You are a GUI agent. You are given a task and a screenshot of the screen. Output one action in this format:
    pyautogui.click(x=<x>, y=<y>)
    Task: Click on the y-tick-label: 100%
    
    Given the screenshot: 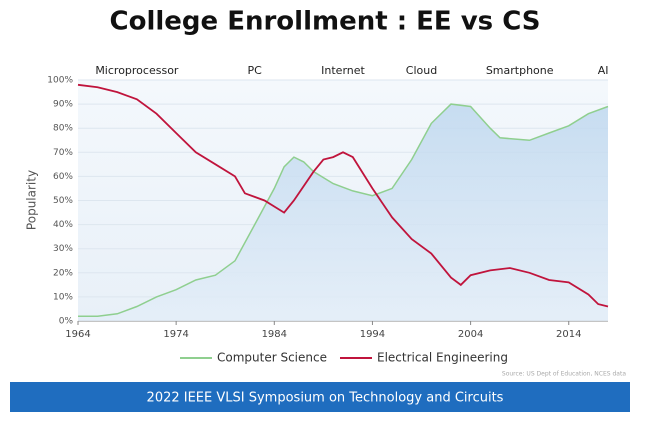 What is the action you would take?
    pyautogui.click(x=60, y=81)
    